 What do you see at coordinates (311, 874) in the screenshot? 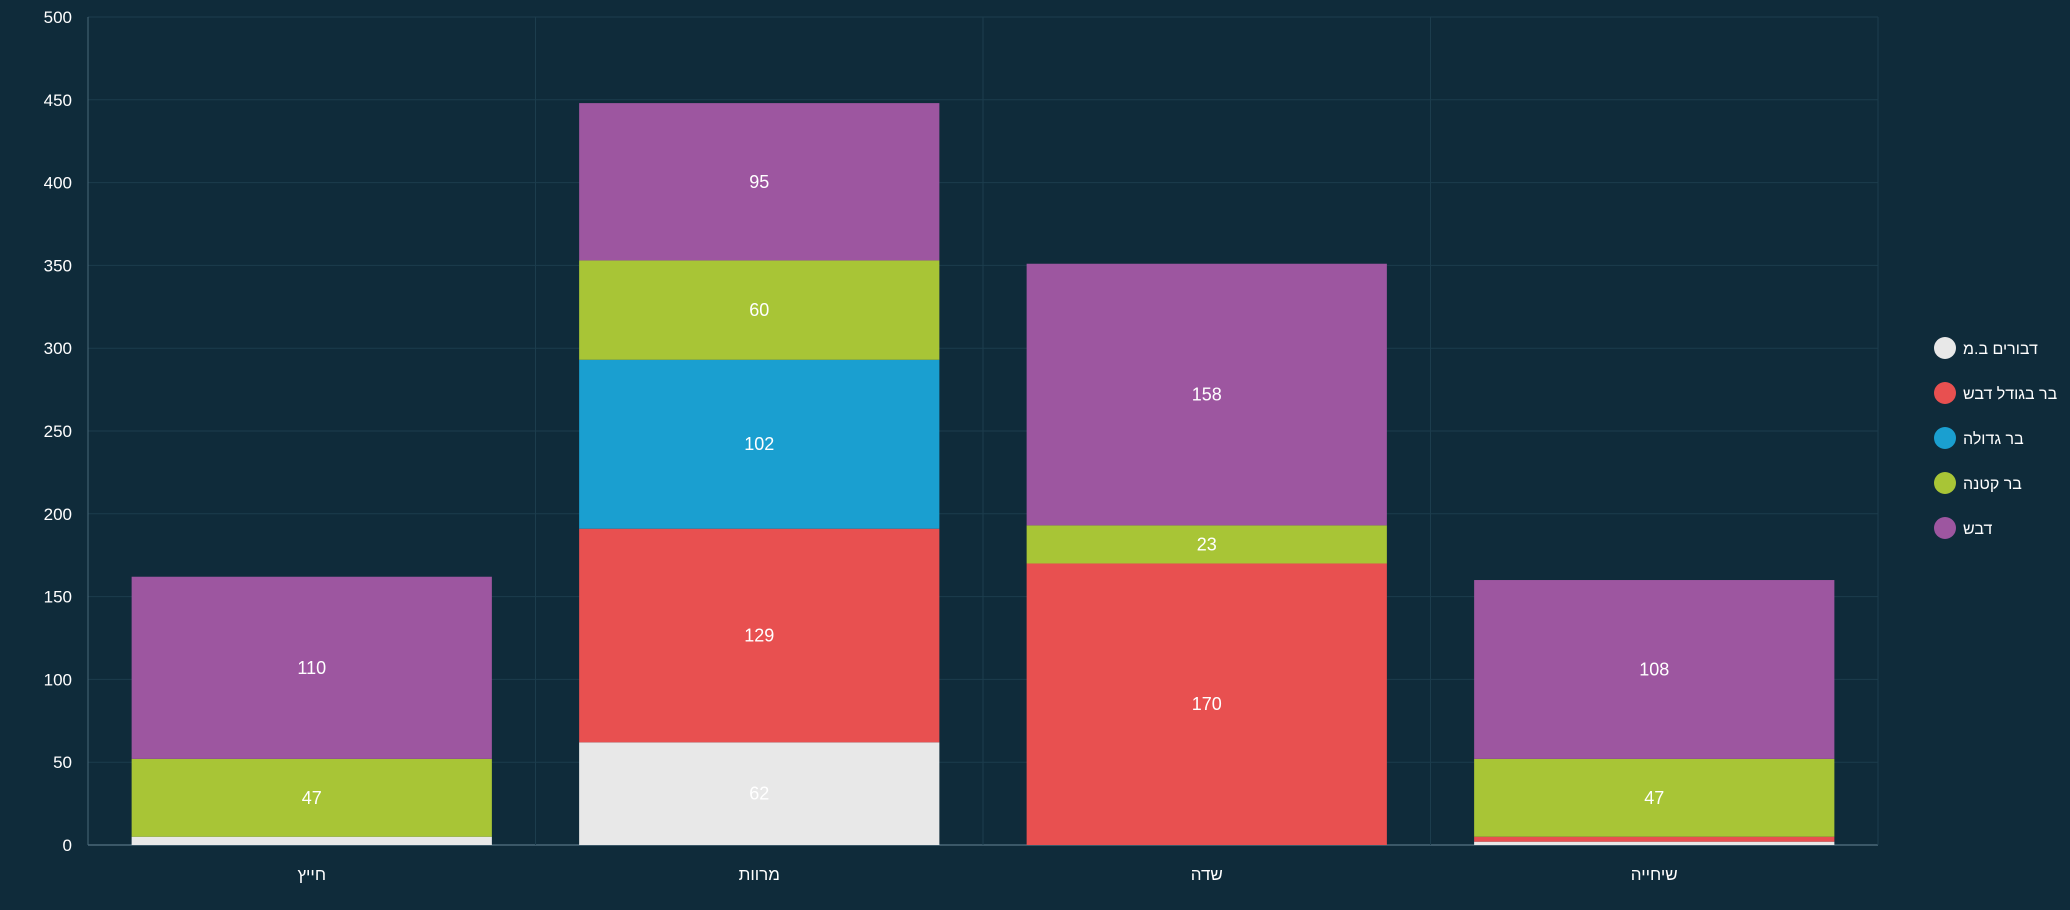
I see `x-tick-label: חייץ` at bounding box center [311, 874].